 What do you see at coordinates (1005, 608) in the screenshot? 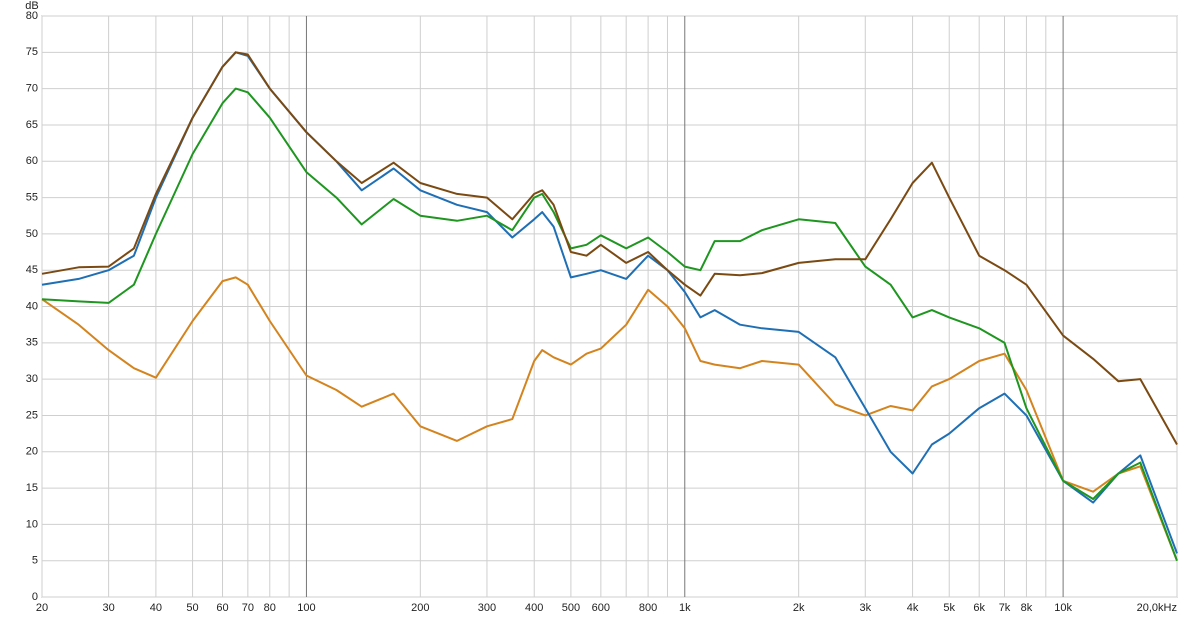
I see `x-tick-label: 7k` at bounding box center [1005, 608].